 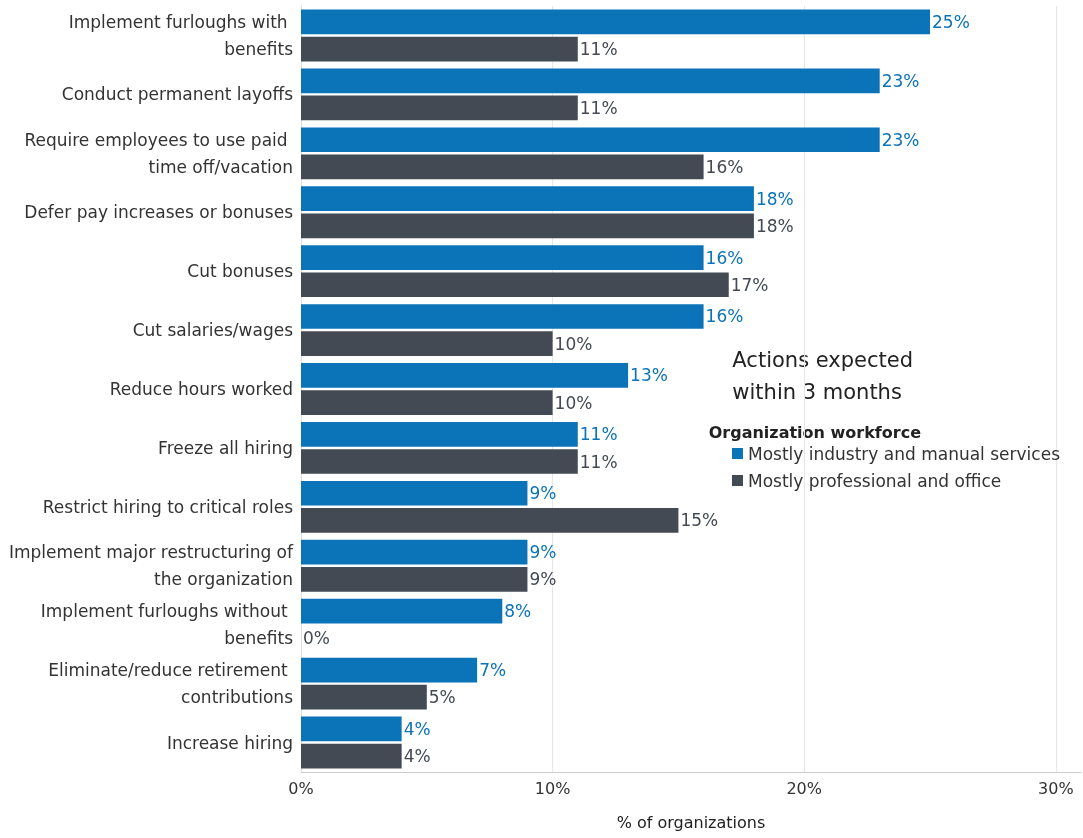 What do you see at coordinates (225, 447) in the screenshot?
I see `y-tick-label: Freeze all hiring` at bounding box center [225, 447].